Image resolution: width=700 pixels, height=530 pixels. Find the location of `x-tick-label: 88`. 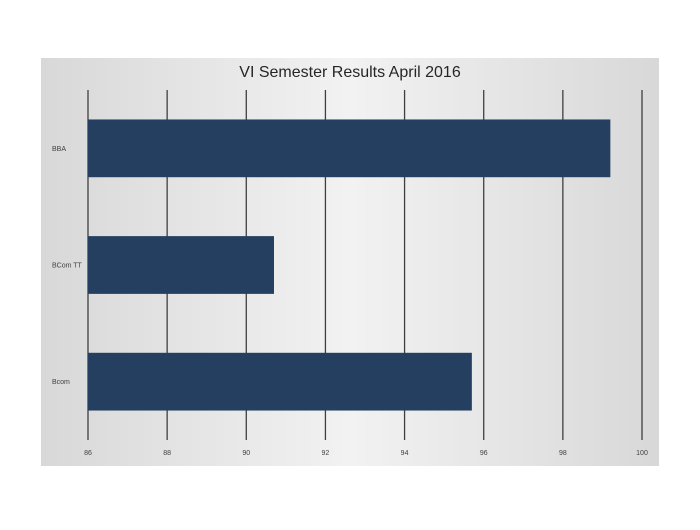

x-tick-label: 88 is located at coordinates (167, 453).